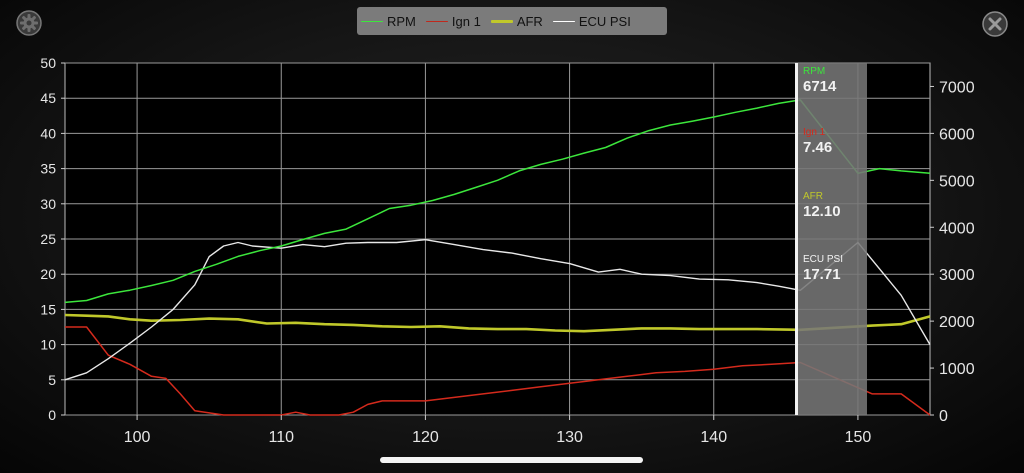 The height and width of the screenshot is (473, 1024). Describe the element at coordinates (957, 87) in the screenshot. I see `right-tick-label: 7000` at that location.